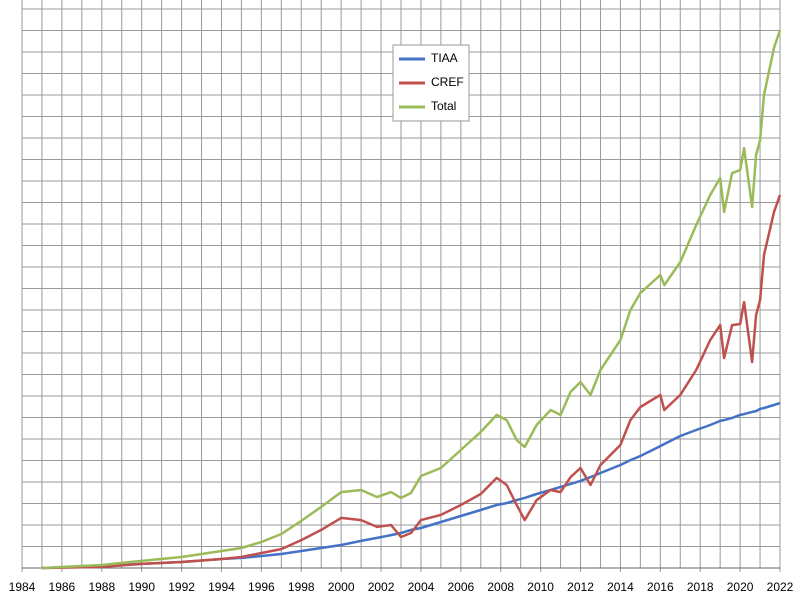 This screenshot has height=600, width=800. What do you see at coordinates (141, 587) in the screenshot?
I see `x-tick-label: 1990` at bounding box center [141, 587].